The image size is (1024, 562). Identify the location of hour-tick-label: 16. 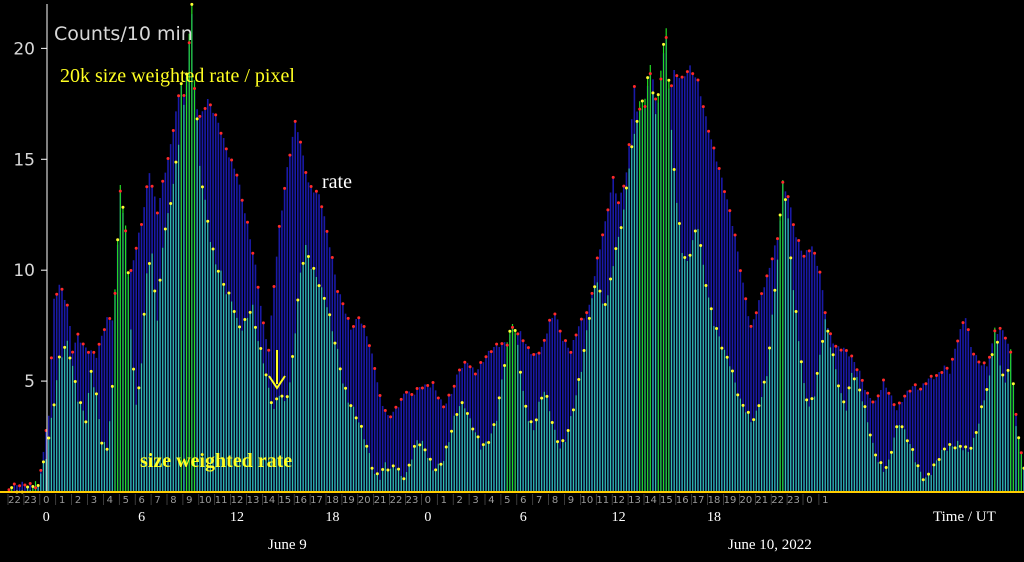
(682, 500).